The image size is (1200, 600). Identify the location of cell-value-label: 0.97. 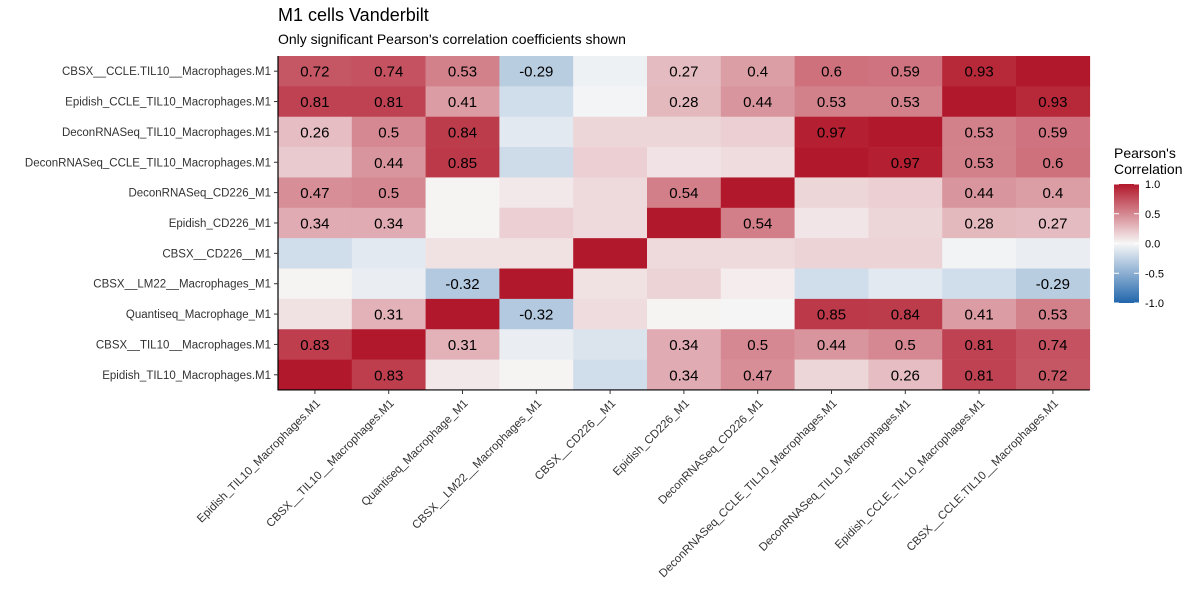
(905, 163).